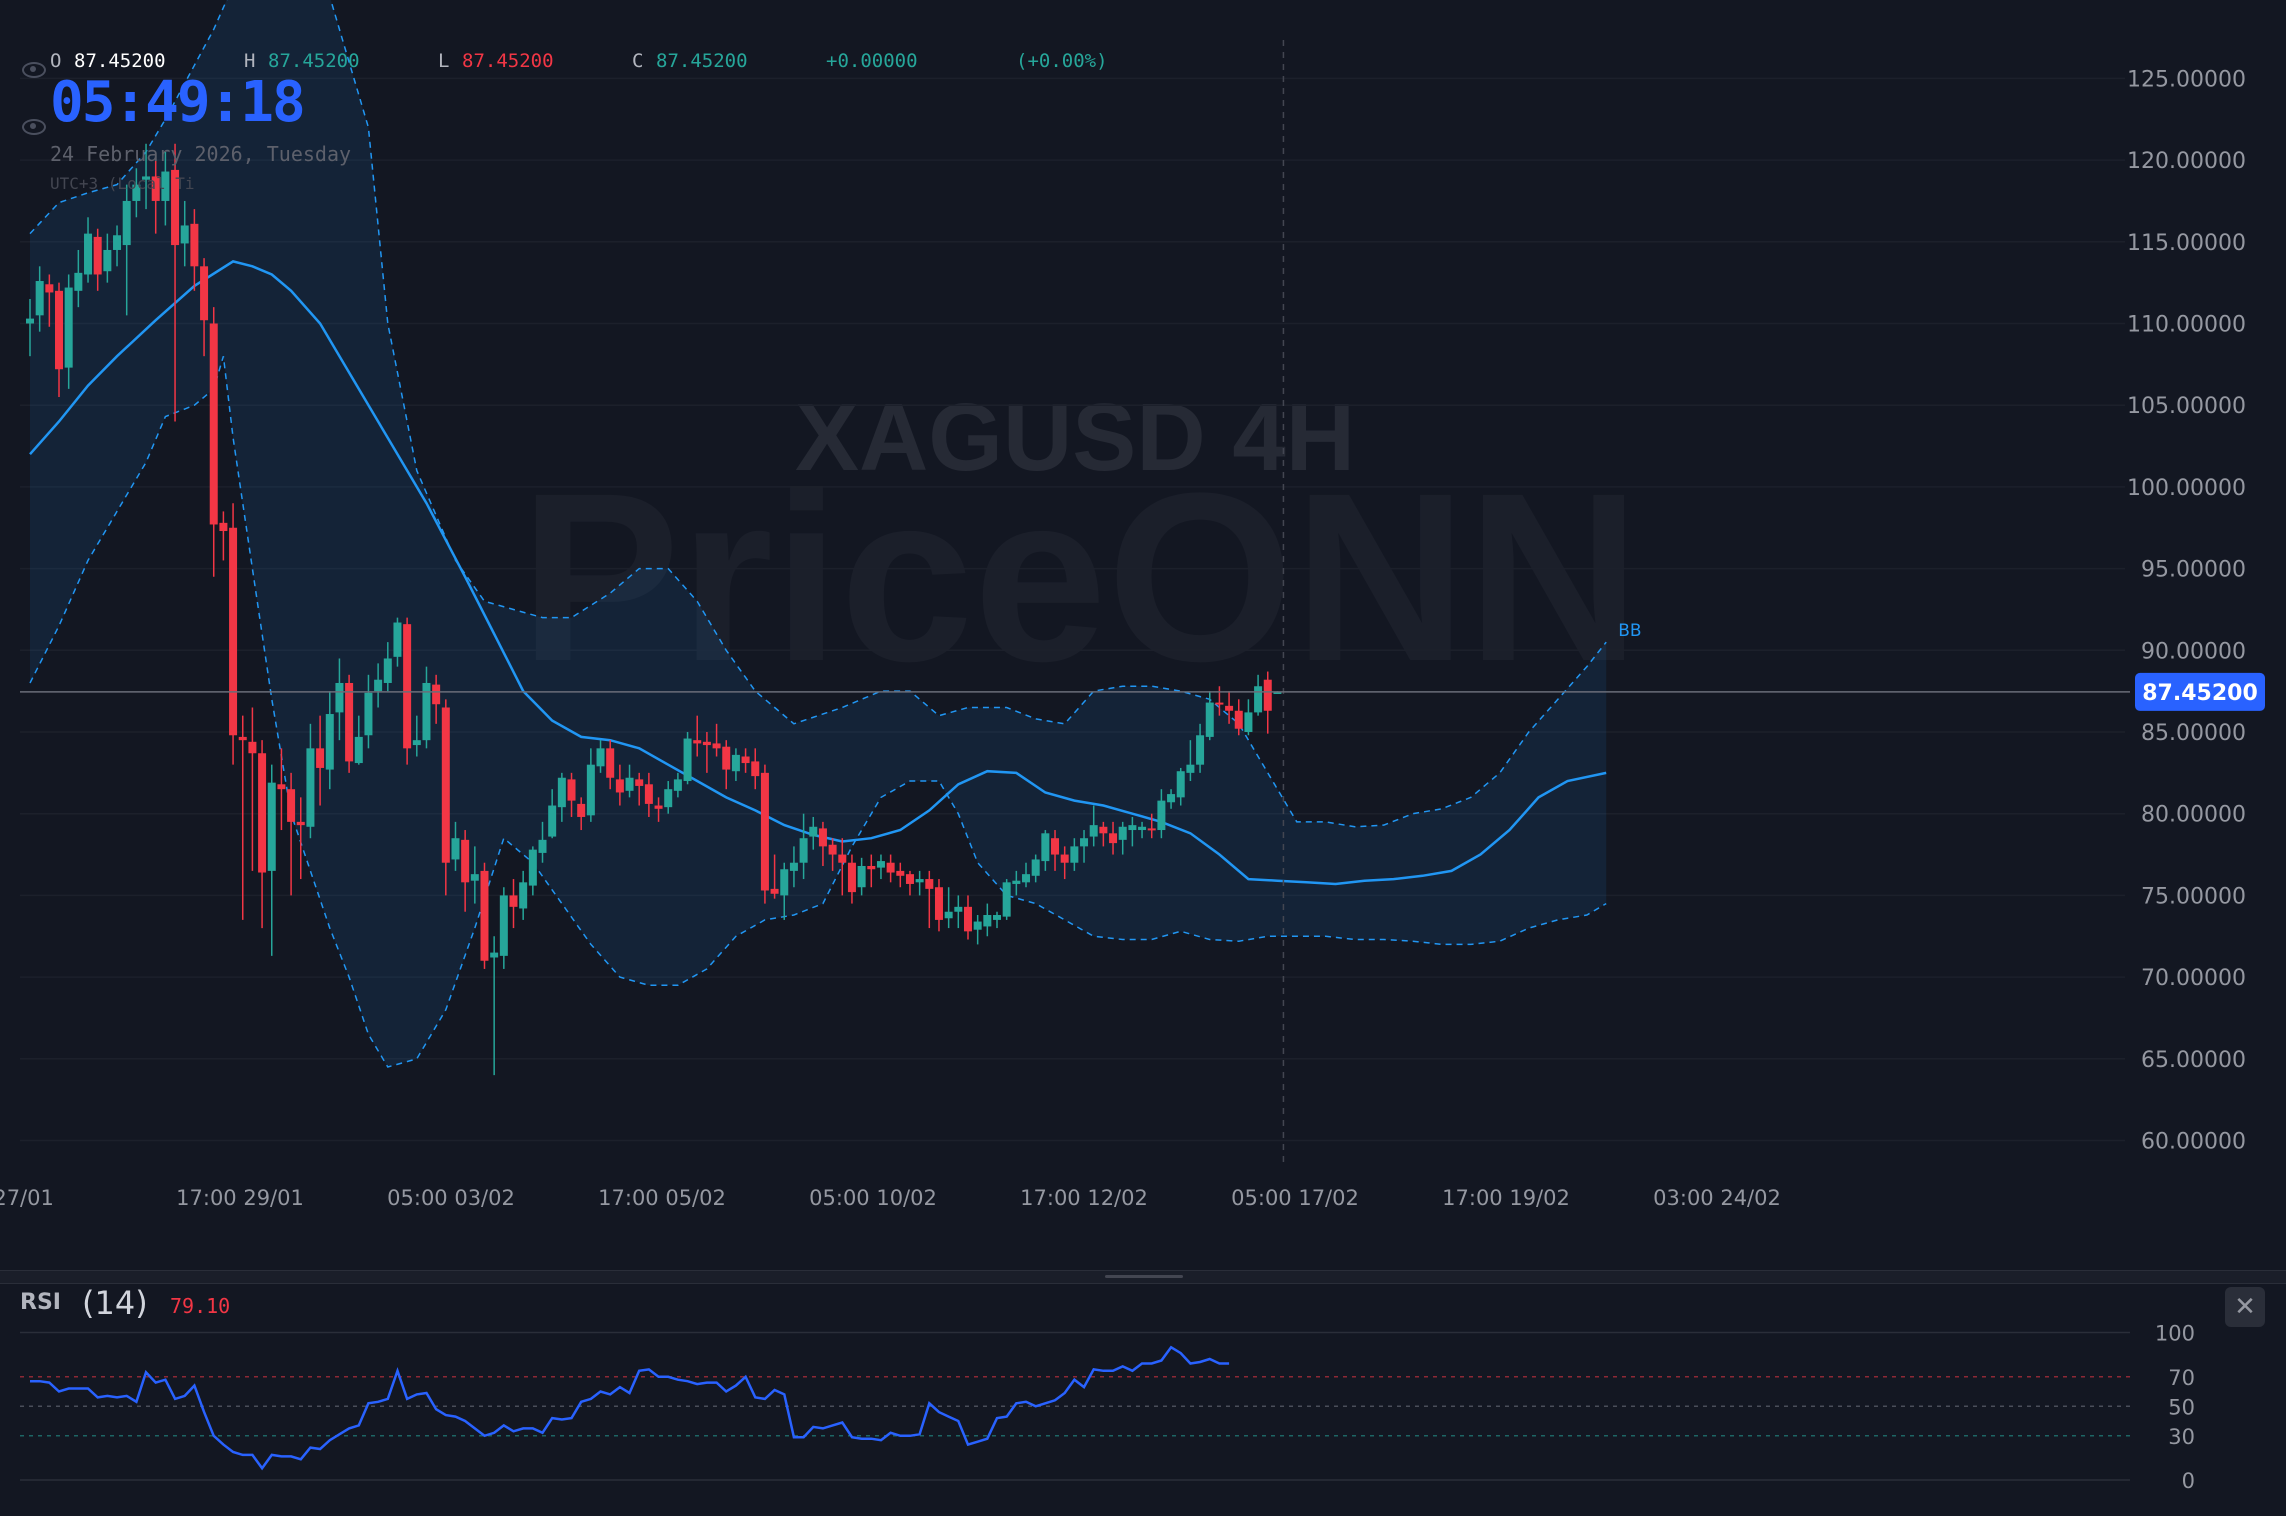 The height and width of the screenshot is (1516, 2286). I want to click on open-value: 87.45200, so click(120, 61).